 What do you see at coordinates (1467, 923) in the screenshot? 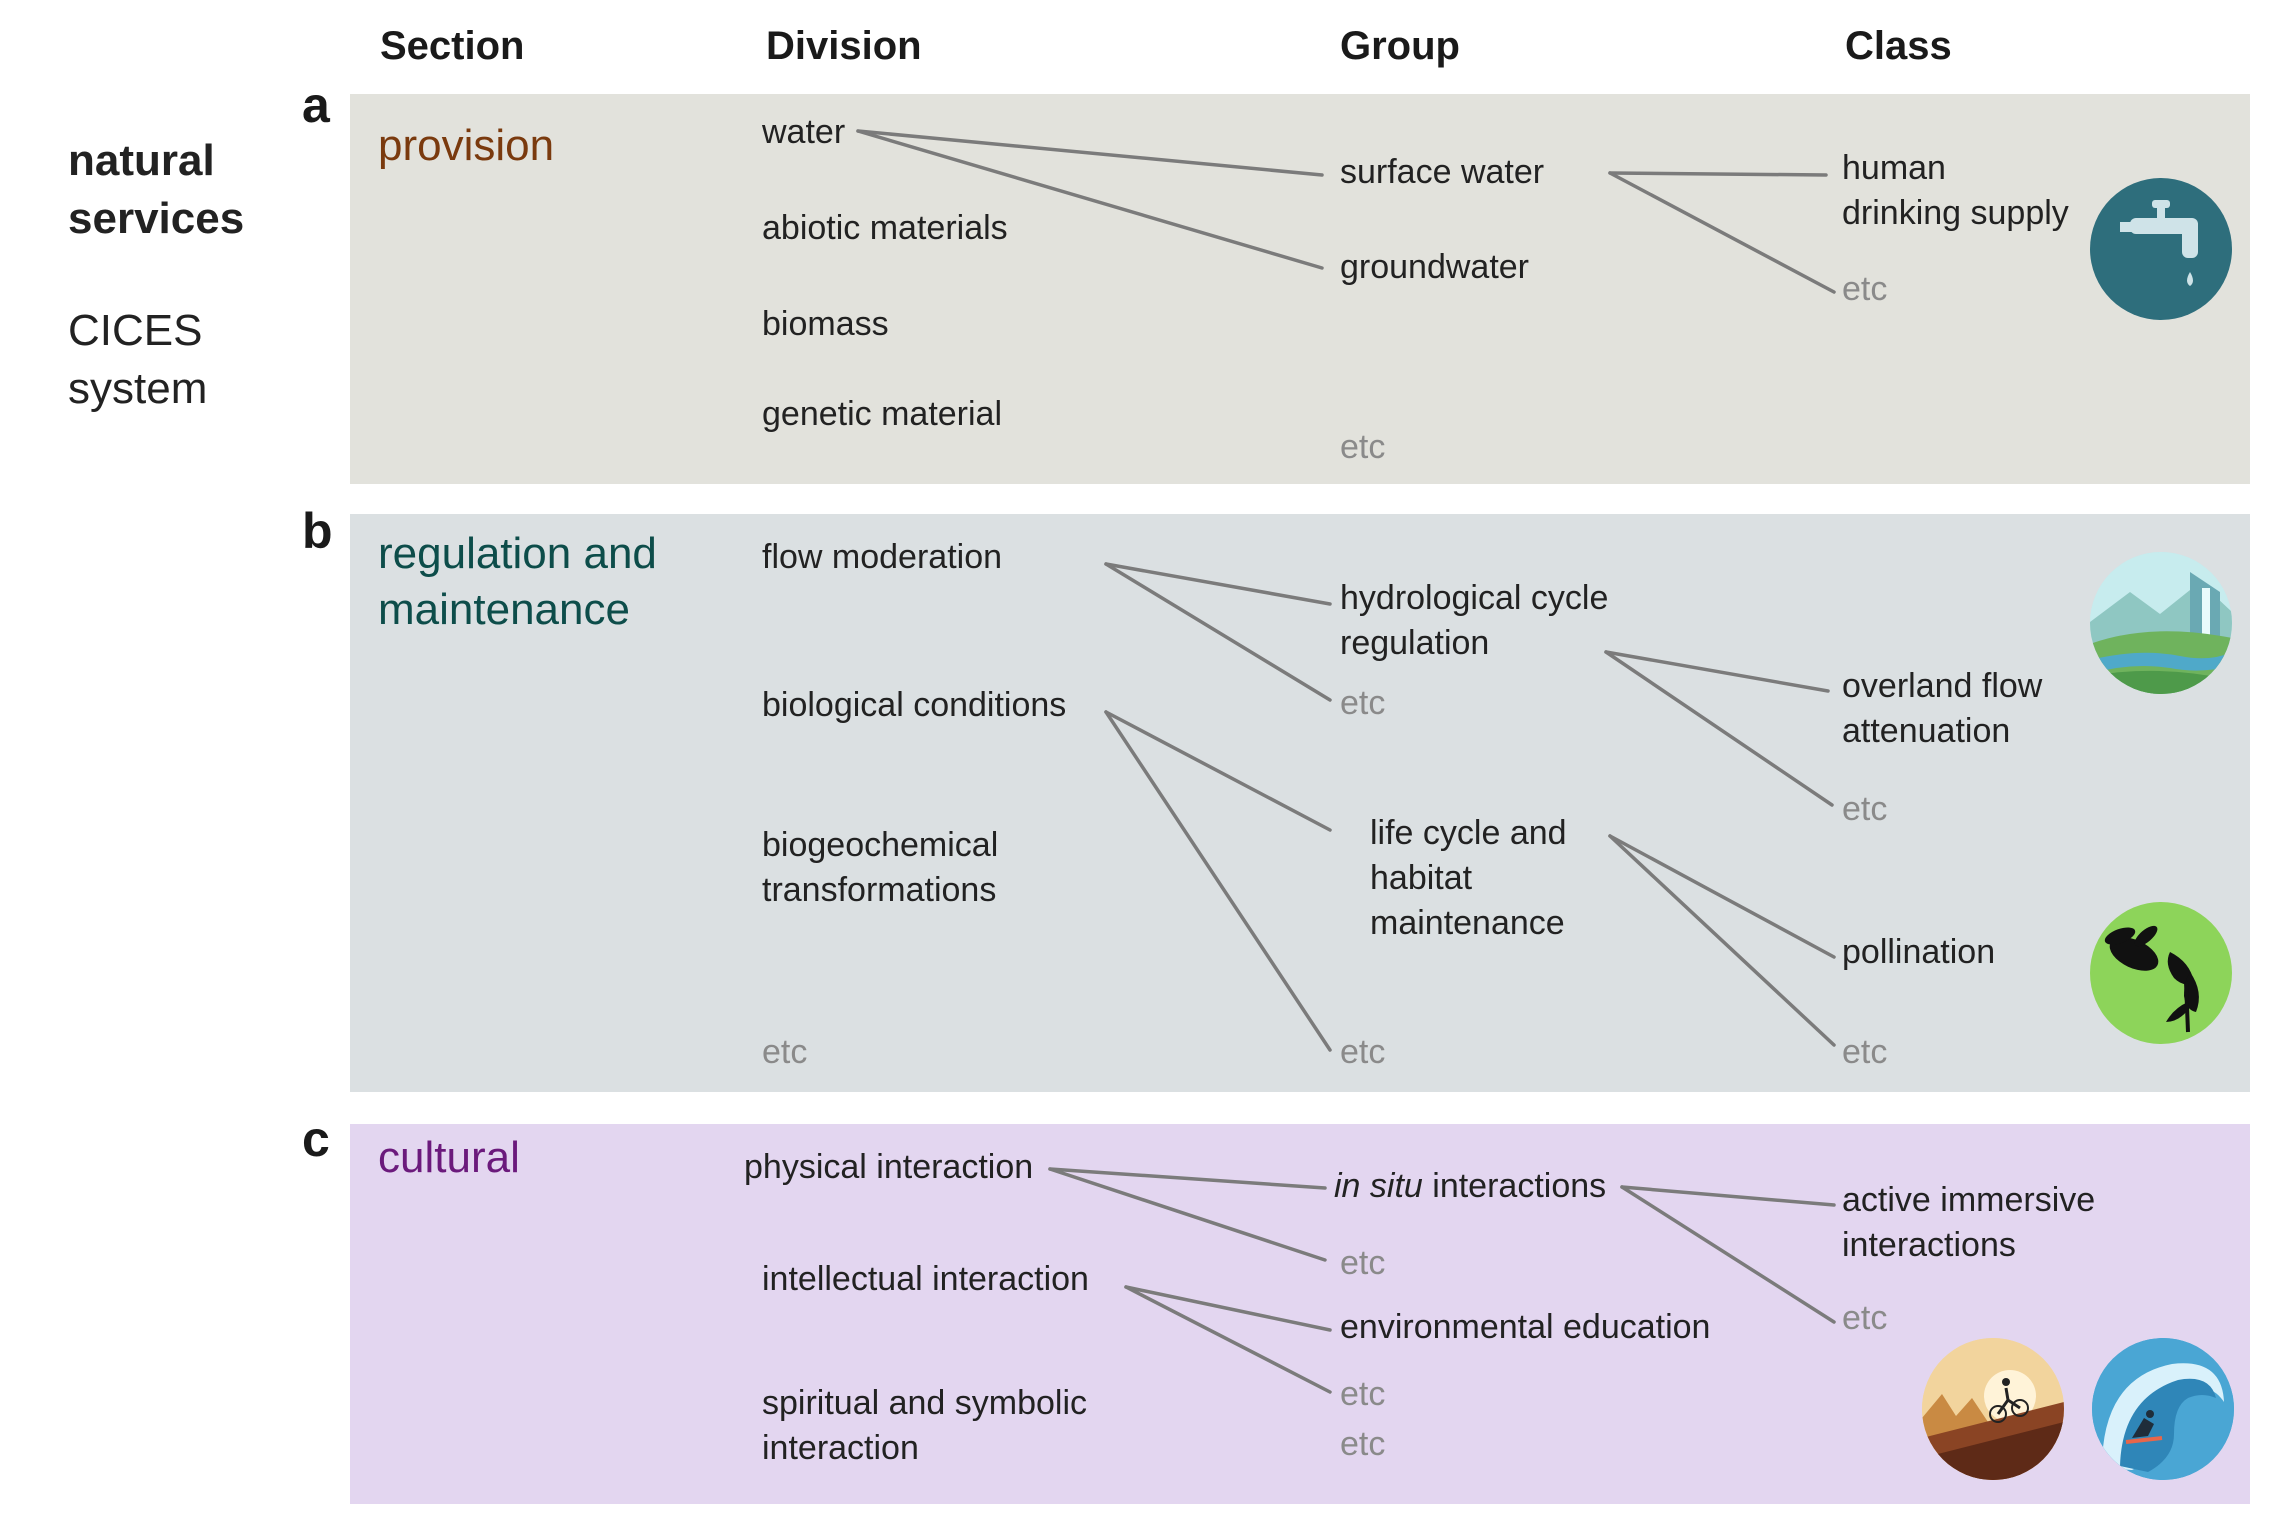
I see `group-line: maintenance` at bounding box center [1467, 923].